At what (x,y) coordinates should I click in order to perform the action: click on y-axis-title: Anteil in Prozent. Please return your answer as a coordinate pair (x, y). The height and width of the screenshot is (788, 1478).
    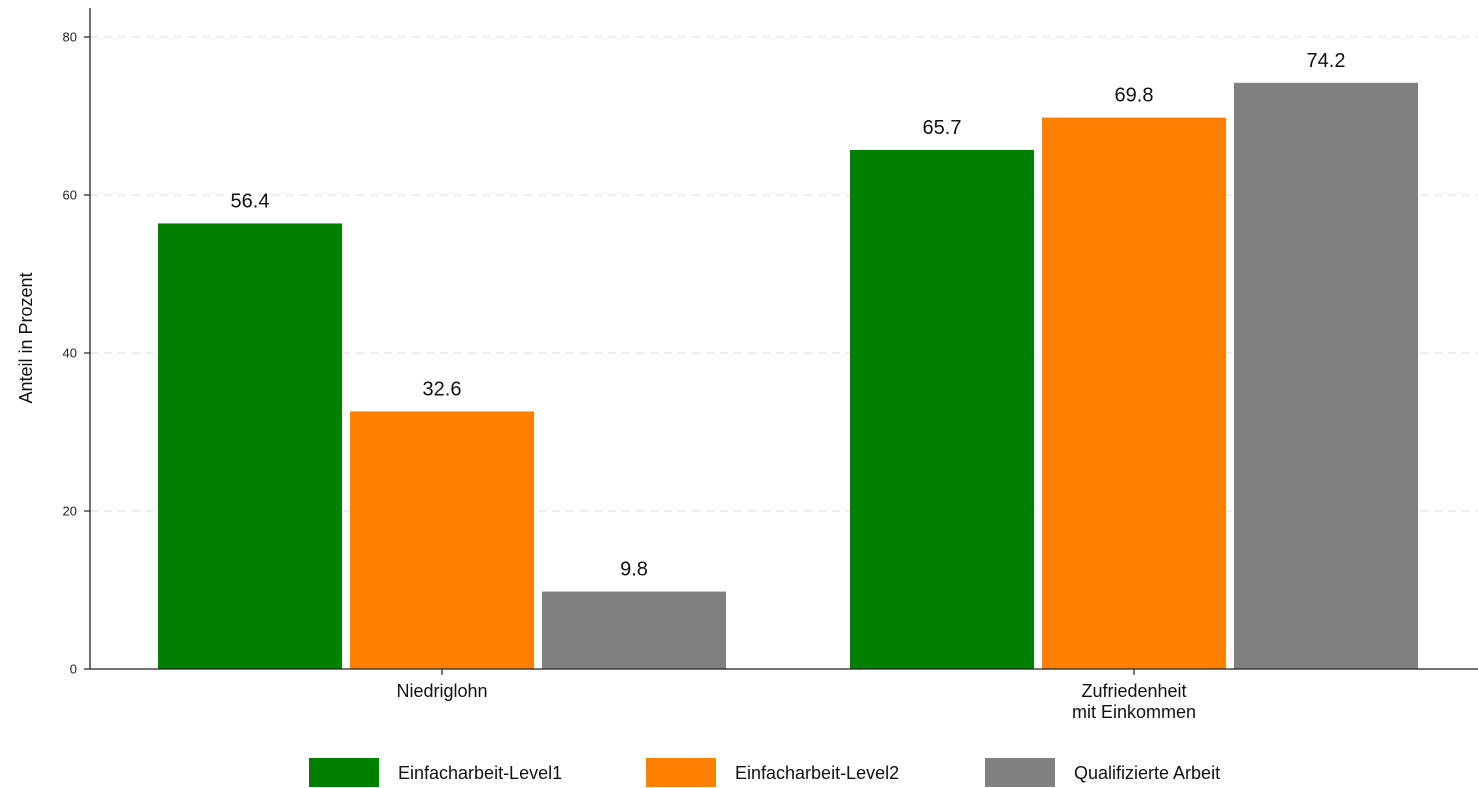
    Looking at the image, I should click on (26, 337).